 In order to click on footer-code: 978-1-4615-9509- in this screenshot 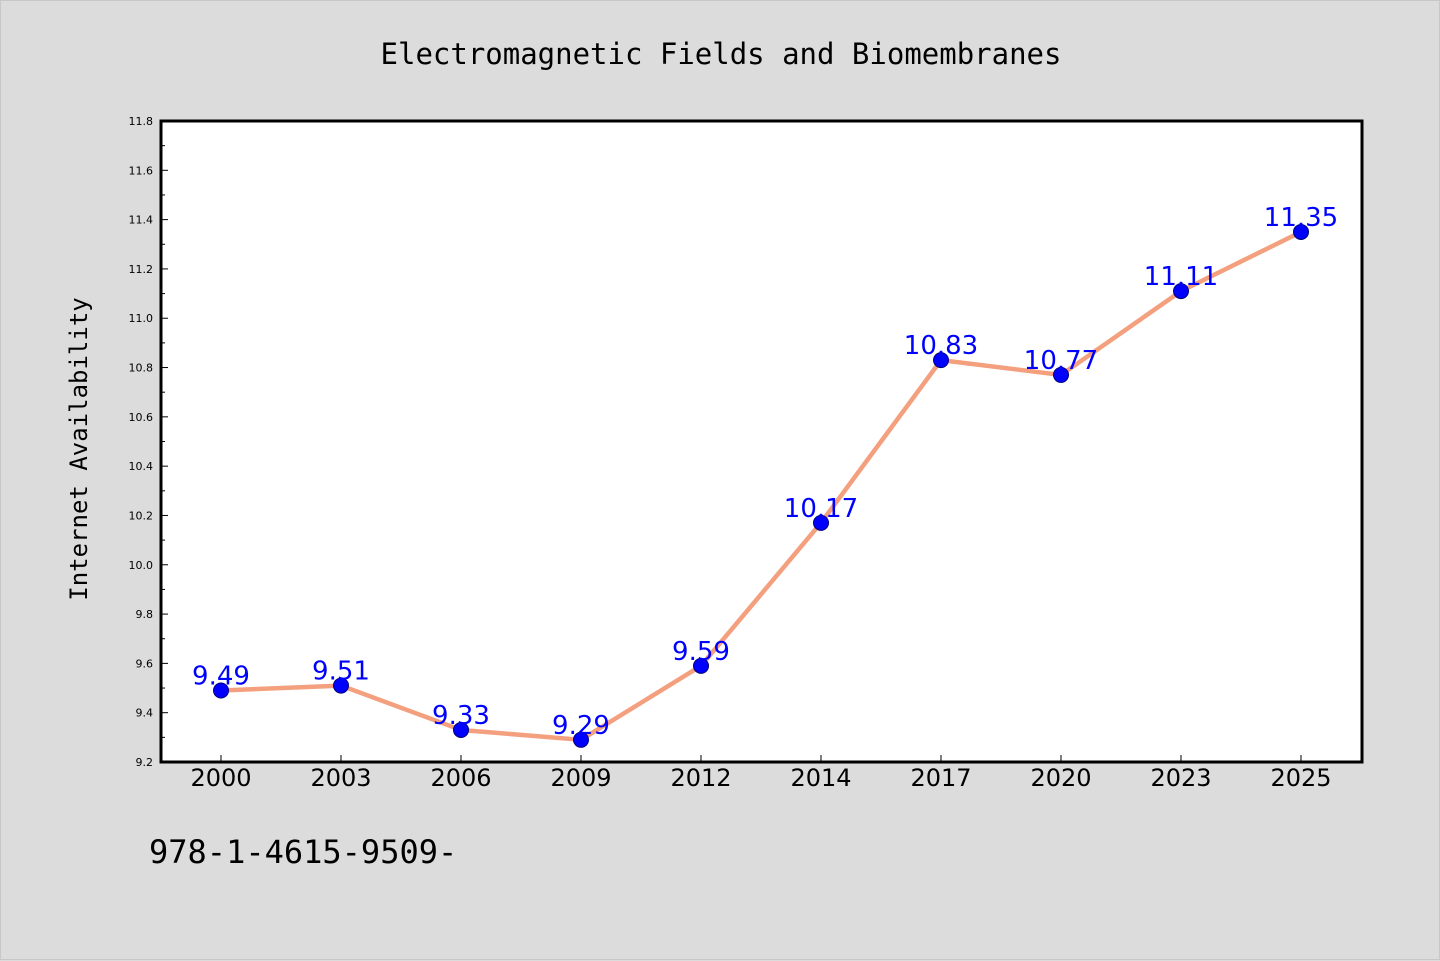, I will do `click(303, 852)`.